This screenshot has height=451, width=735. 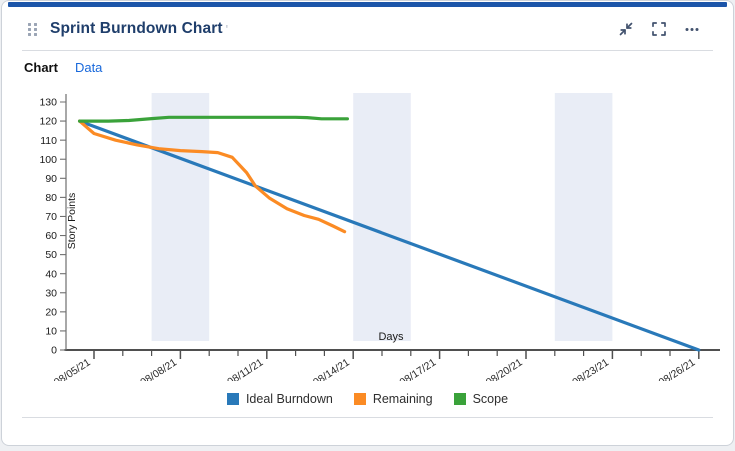 What do you see at coordinates (48, 141) in the screenshot?
I see `y-tick-label: 110` at bounding box center [48, 141].